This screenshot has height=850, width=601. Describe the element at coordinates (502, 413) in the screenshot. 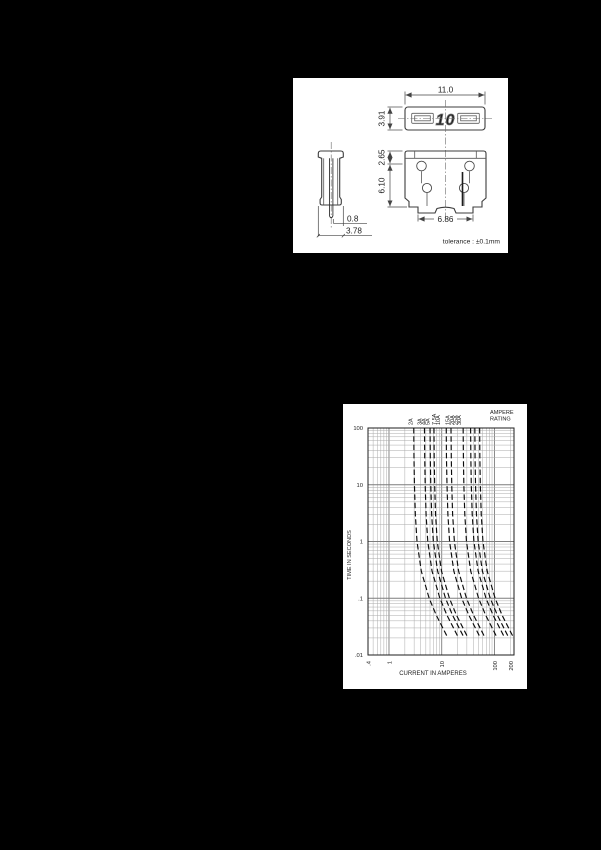

I see `legend-title-line: AMPERE` at that location.